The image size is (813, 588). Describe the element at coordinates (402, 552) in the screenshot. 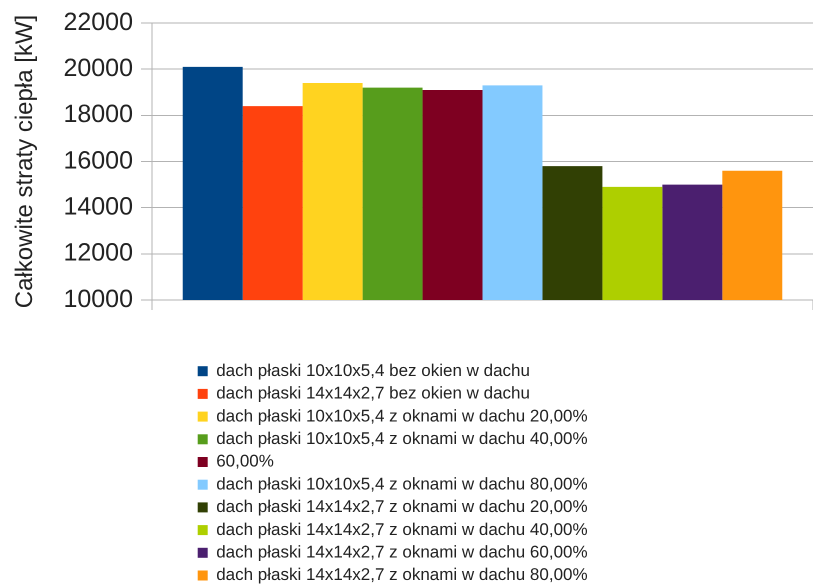

I see `legend-label: dach płaski 14x14x2,7 z oknami w dachu 60,00%` at that location.